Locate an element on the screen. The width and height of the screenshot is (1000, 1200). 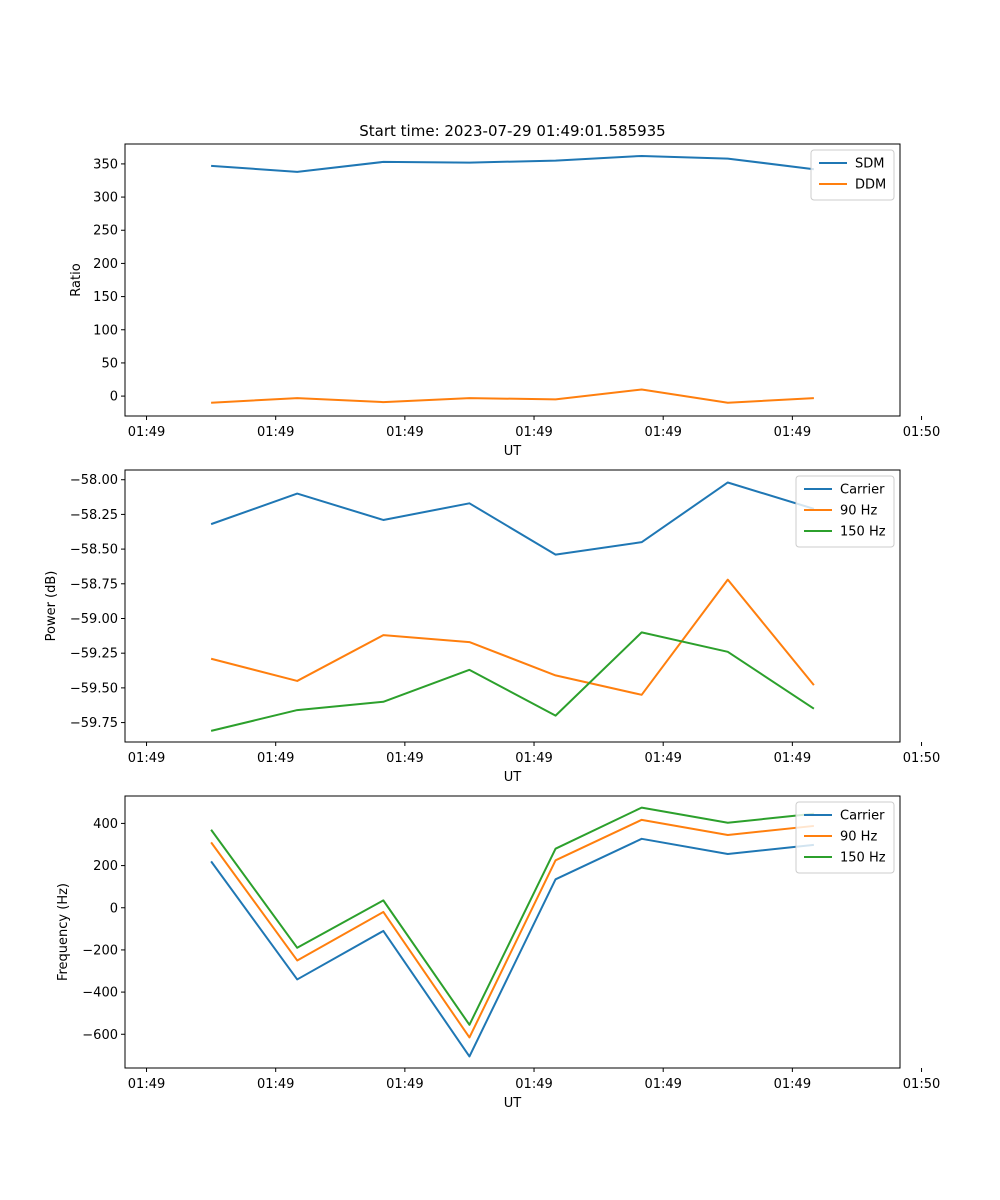
y-tick-label: −400 is located at coordinates (100, 993).